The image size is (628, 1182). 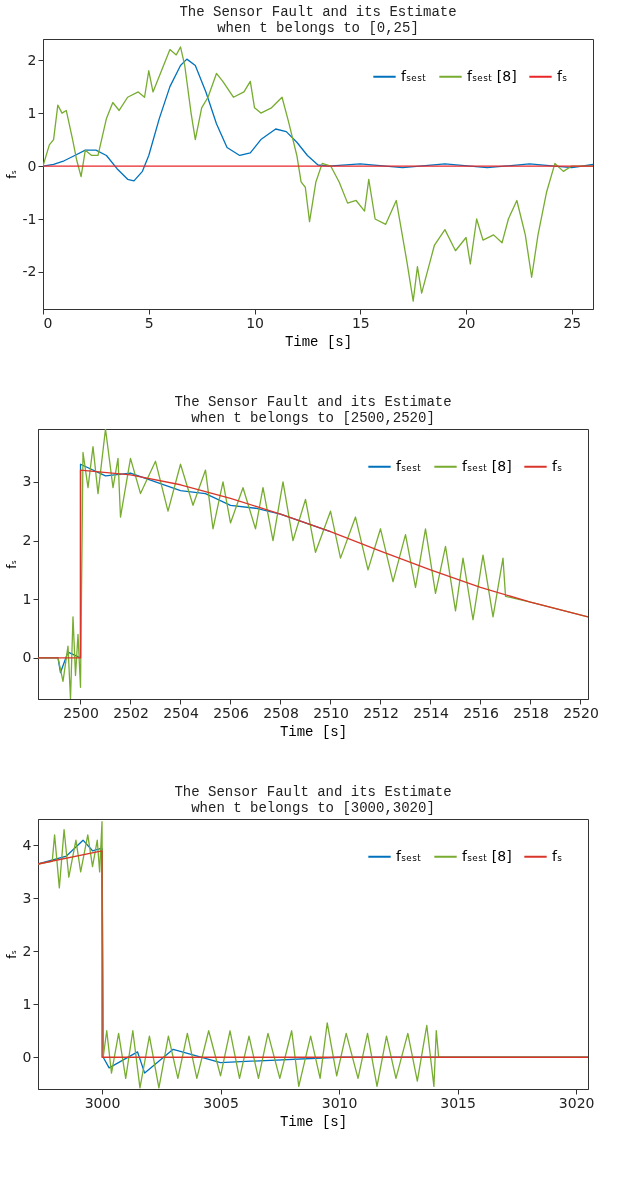 I want to click on x-tick-label: 2502, so click(x=131, y=712).